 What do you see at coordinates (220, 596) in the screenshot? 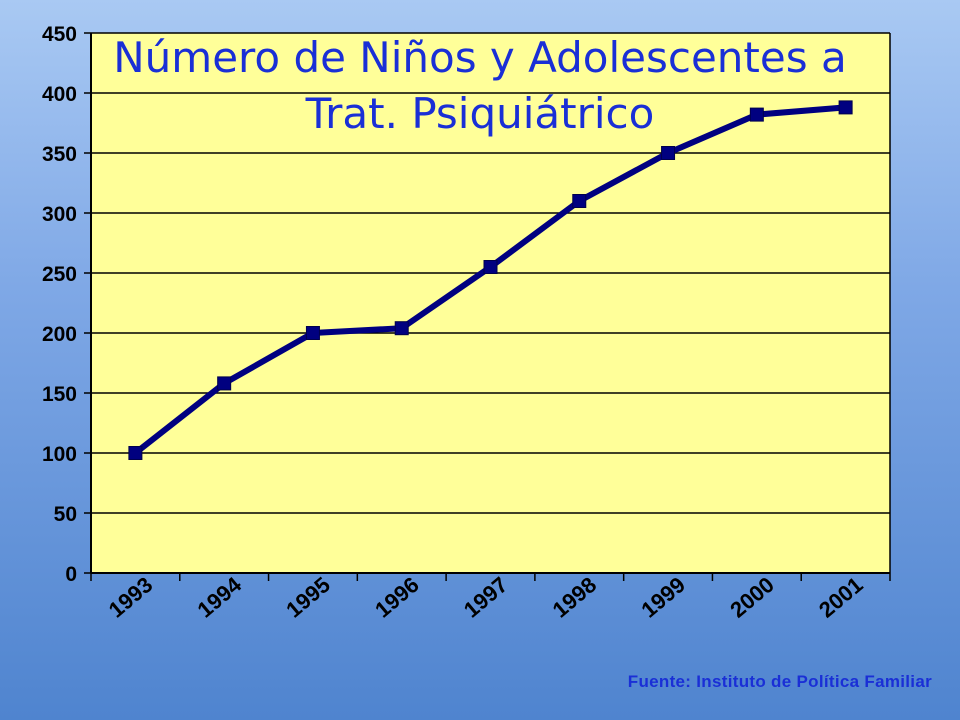
I see `x-tick-label: 1994` at bounding box center [220, 596].